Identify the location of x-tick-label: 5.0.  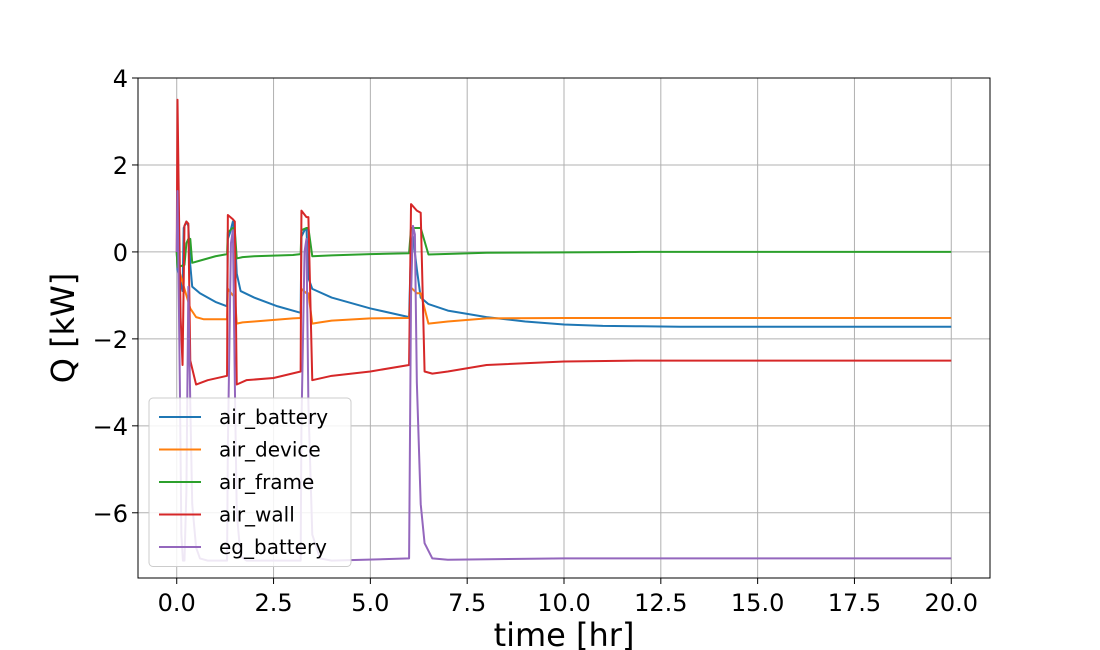
(370, 603).